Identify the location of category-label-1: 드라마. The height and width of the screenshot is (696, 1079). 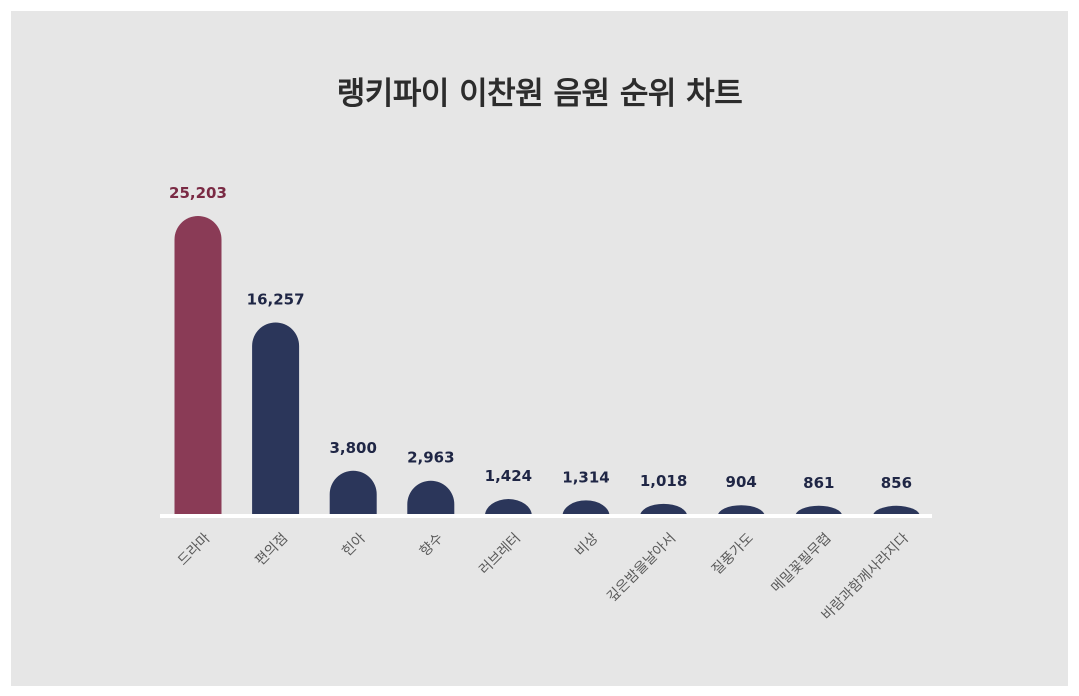
(194, 549).